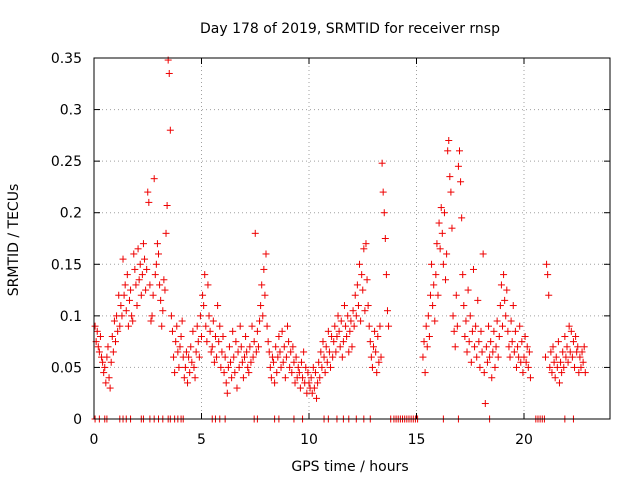 This screenshot has width=640, height=480. Describe the element at coordinates (311, 440) in the screenshot. I see `x-tick-labels: 0 5 10 15 20` at that location.